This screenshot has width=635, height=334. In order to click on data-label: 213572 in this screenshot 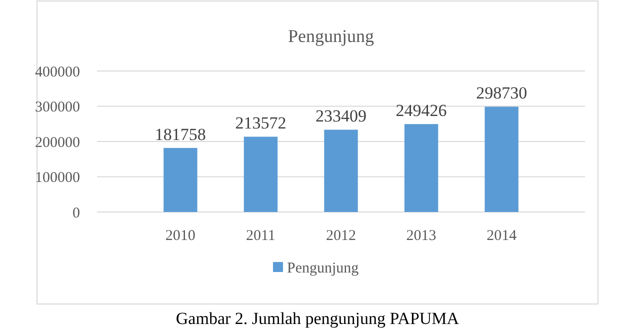, I will do `click(260, 123)`.